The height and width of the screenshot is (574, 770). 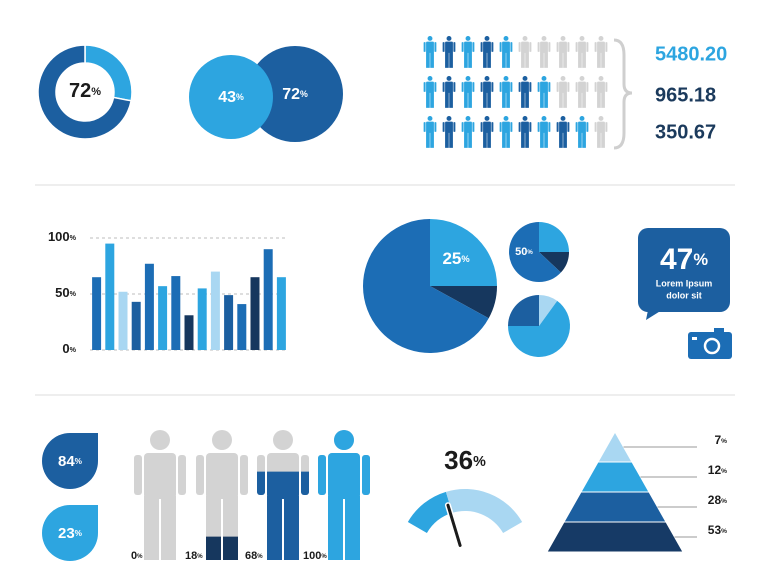 I want to click on number: 7, so click(x=717, y=440).